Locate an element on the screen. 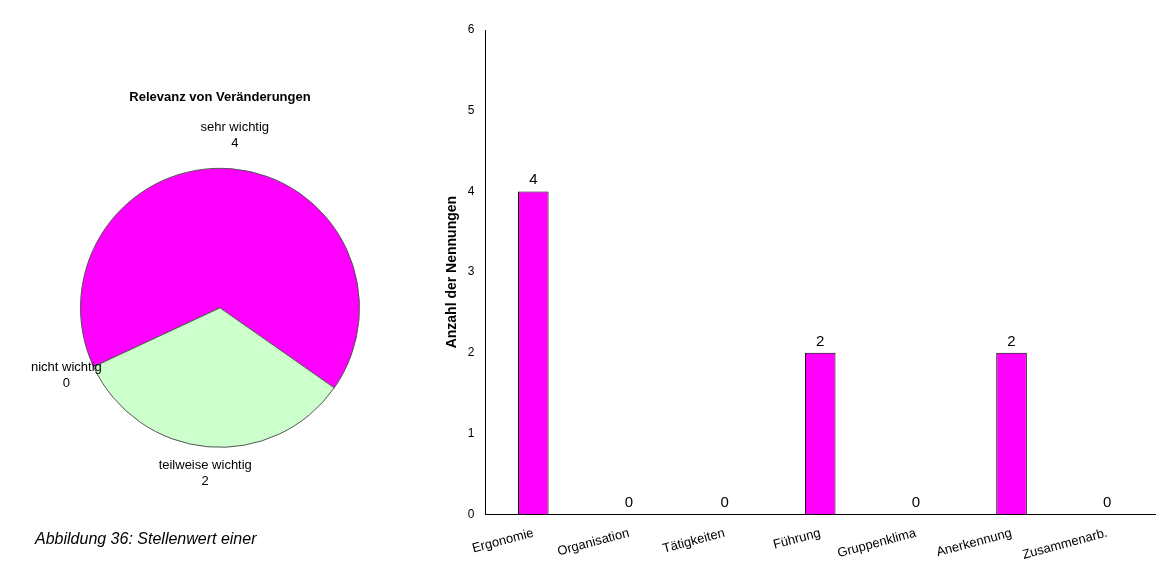 Image resolution: width=1175 pixels, height=576 pixels. text: 0 is located at coordinates (66, 383).